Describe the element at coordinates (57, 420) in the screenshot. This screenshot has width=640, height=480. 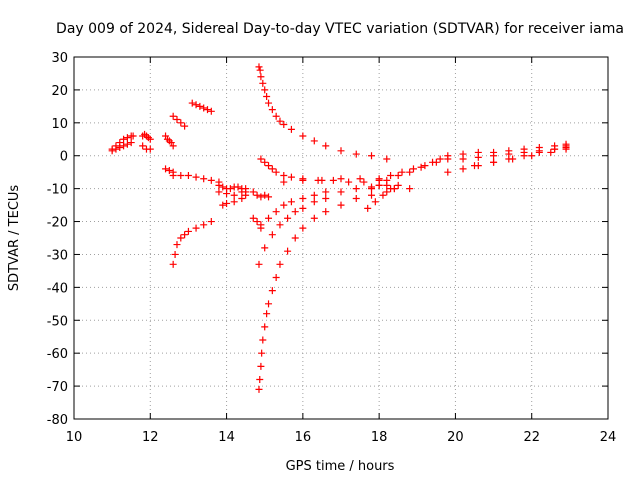
I see `y-tick-label: -80` at that location.